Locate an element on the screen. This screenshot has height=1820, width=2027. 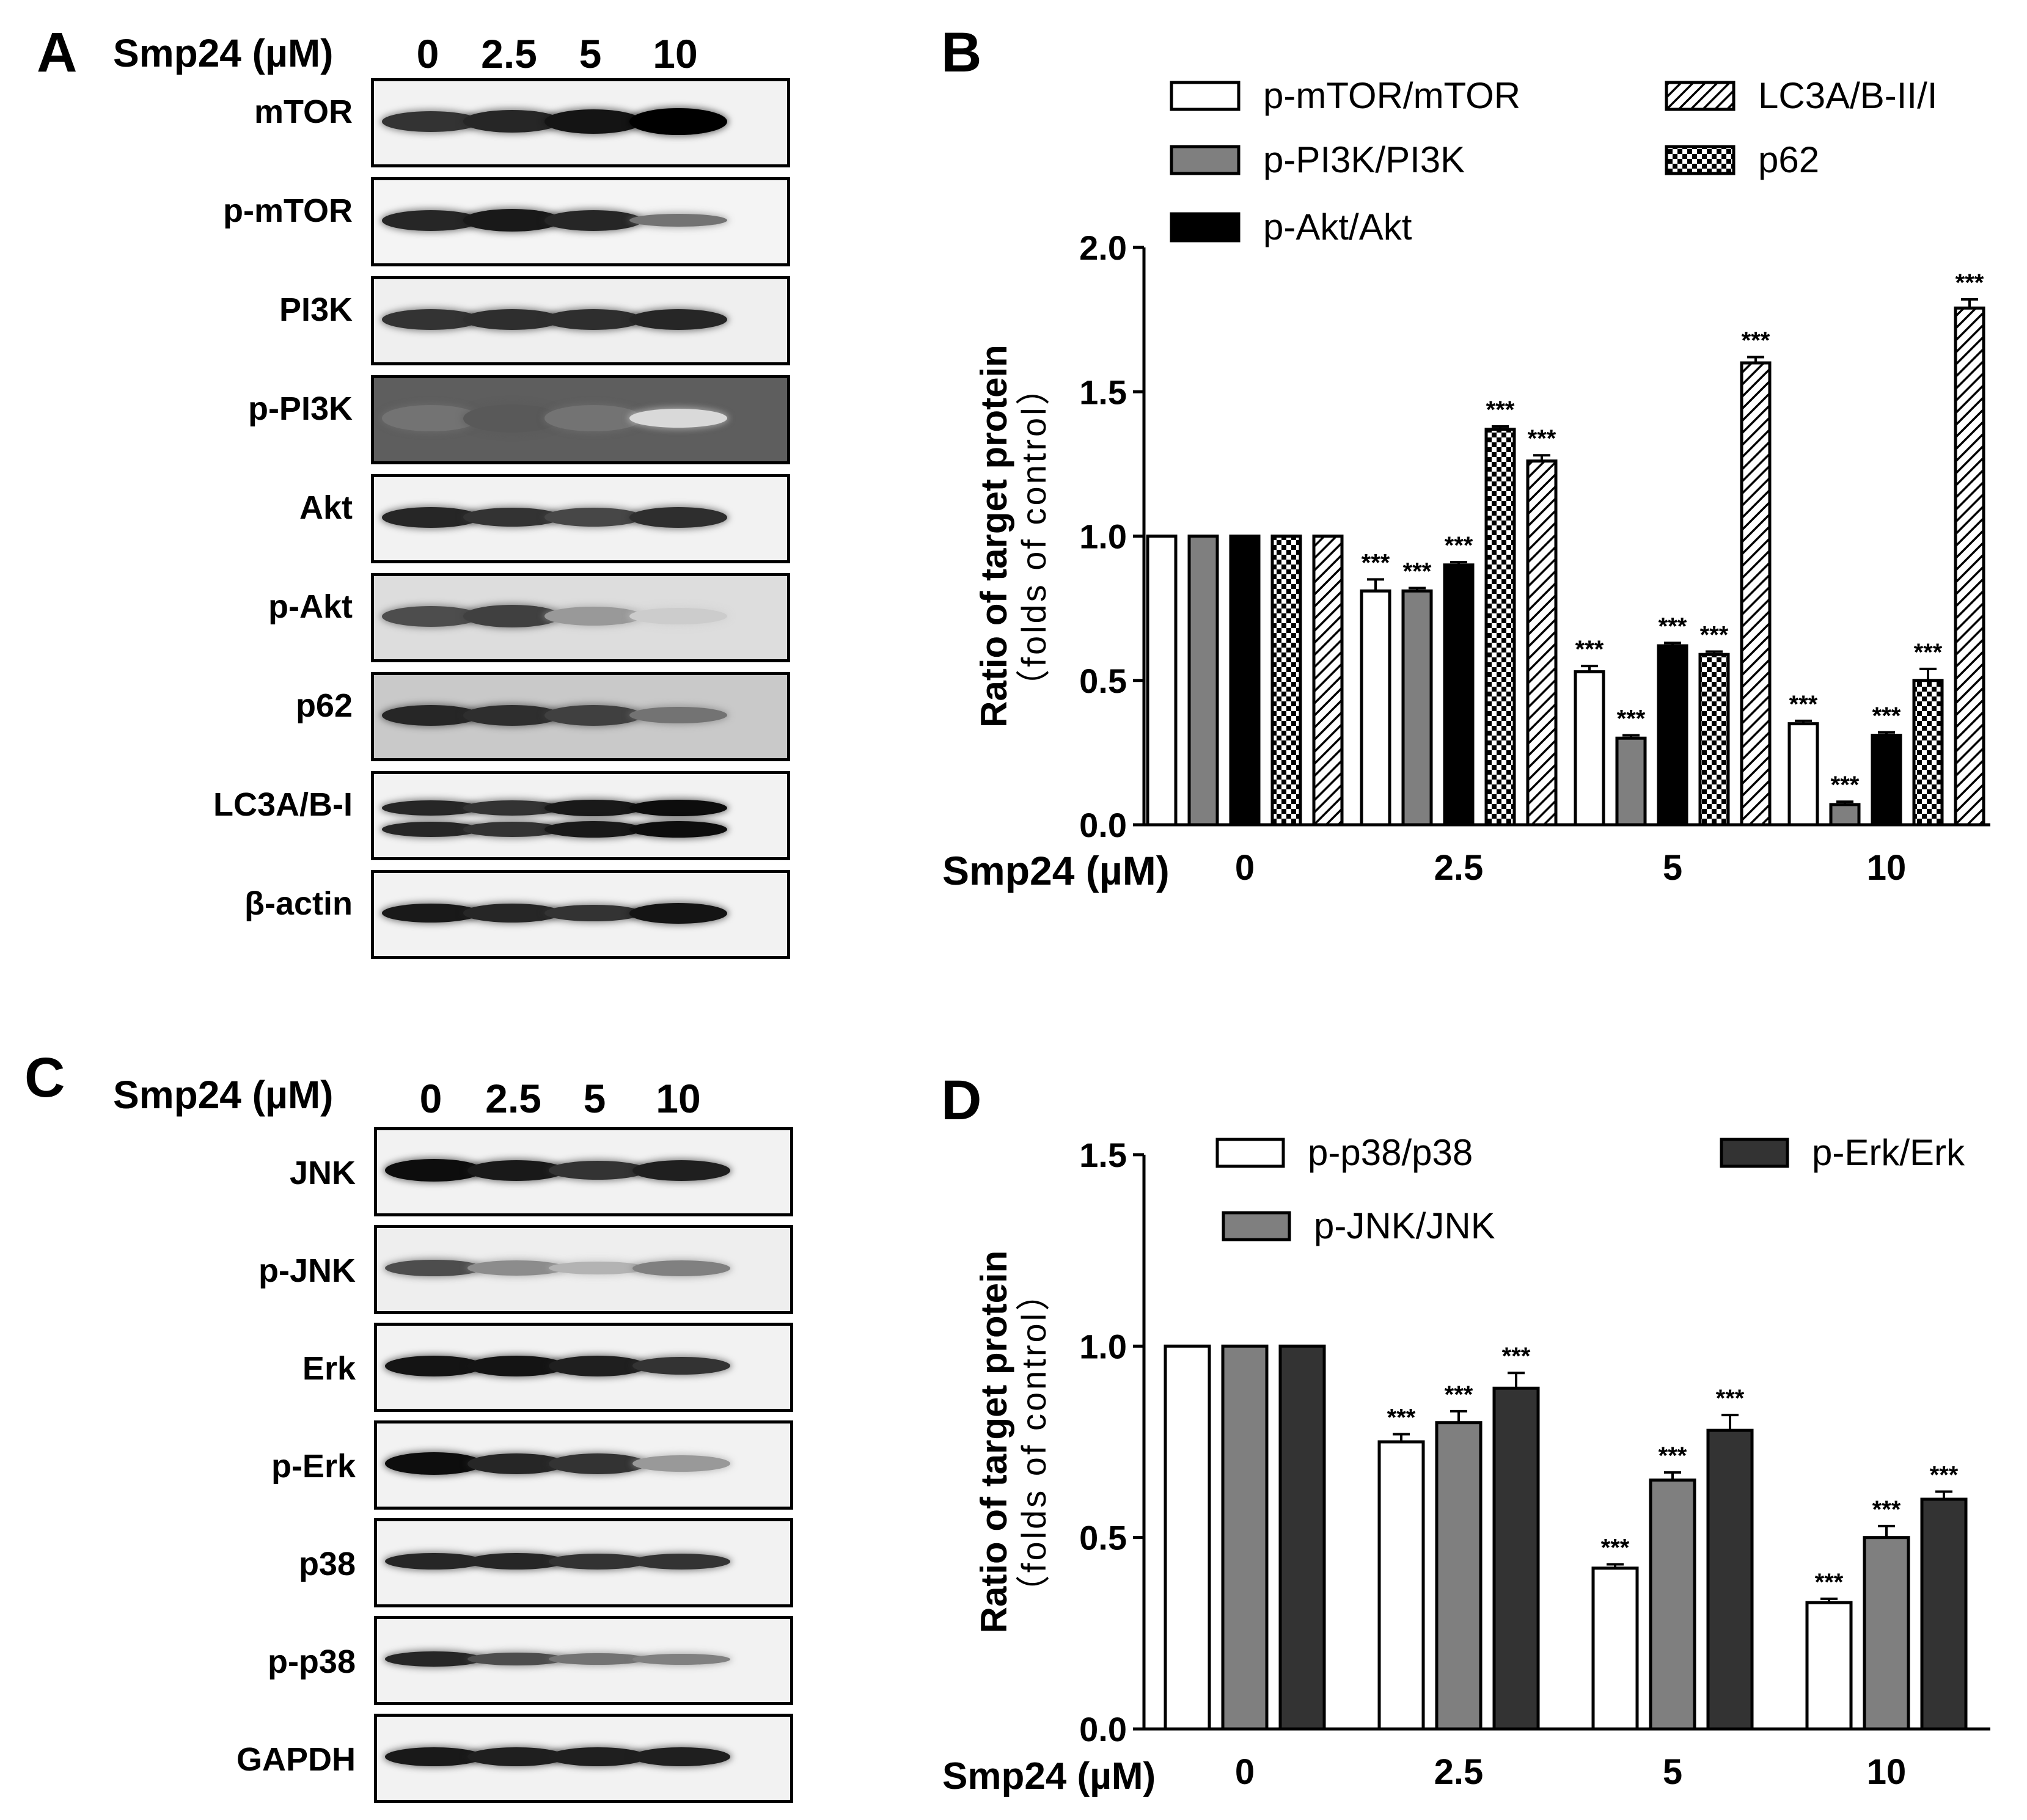
blot-label: p-PI3K is located at coordinates (300, 409).